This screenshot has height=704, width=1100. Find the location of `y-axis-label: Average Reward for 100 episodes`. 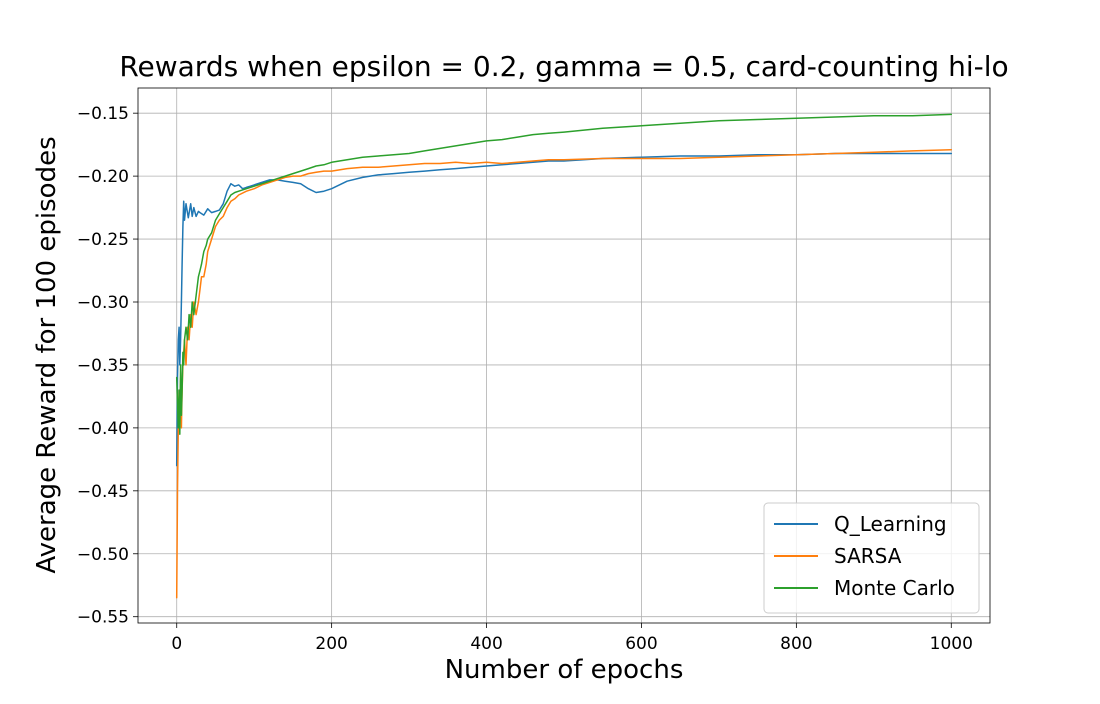

y-axis-label: Average Reward for 100 episodes is located at coordinates (47, 354).